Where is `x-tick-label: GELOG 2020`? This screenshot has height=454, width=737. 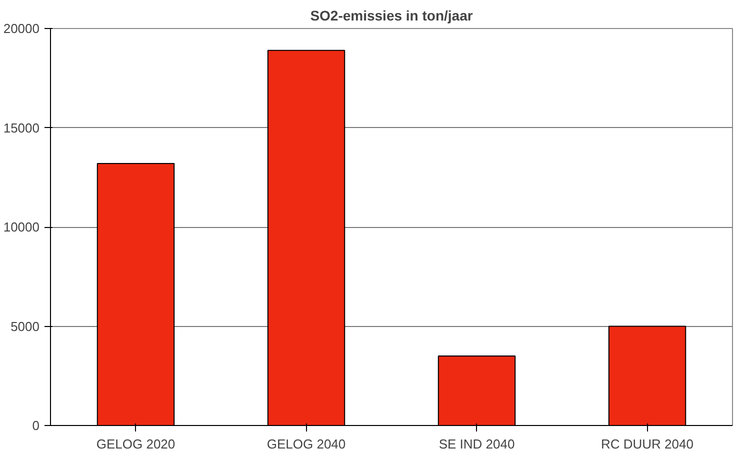 x-tick-label: GELOG 2020 is located at coordinates (136, 444).